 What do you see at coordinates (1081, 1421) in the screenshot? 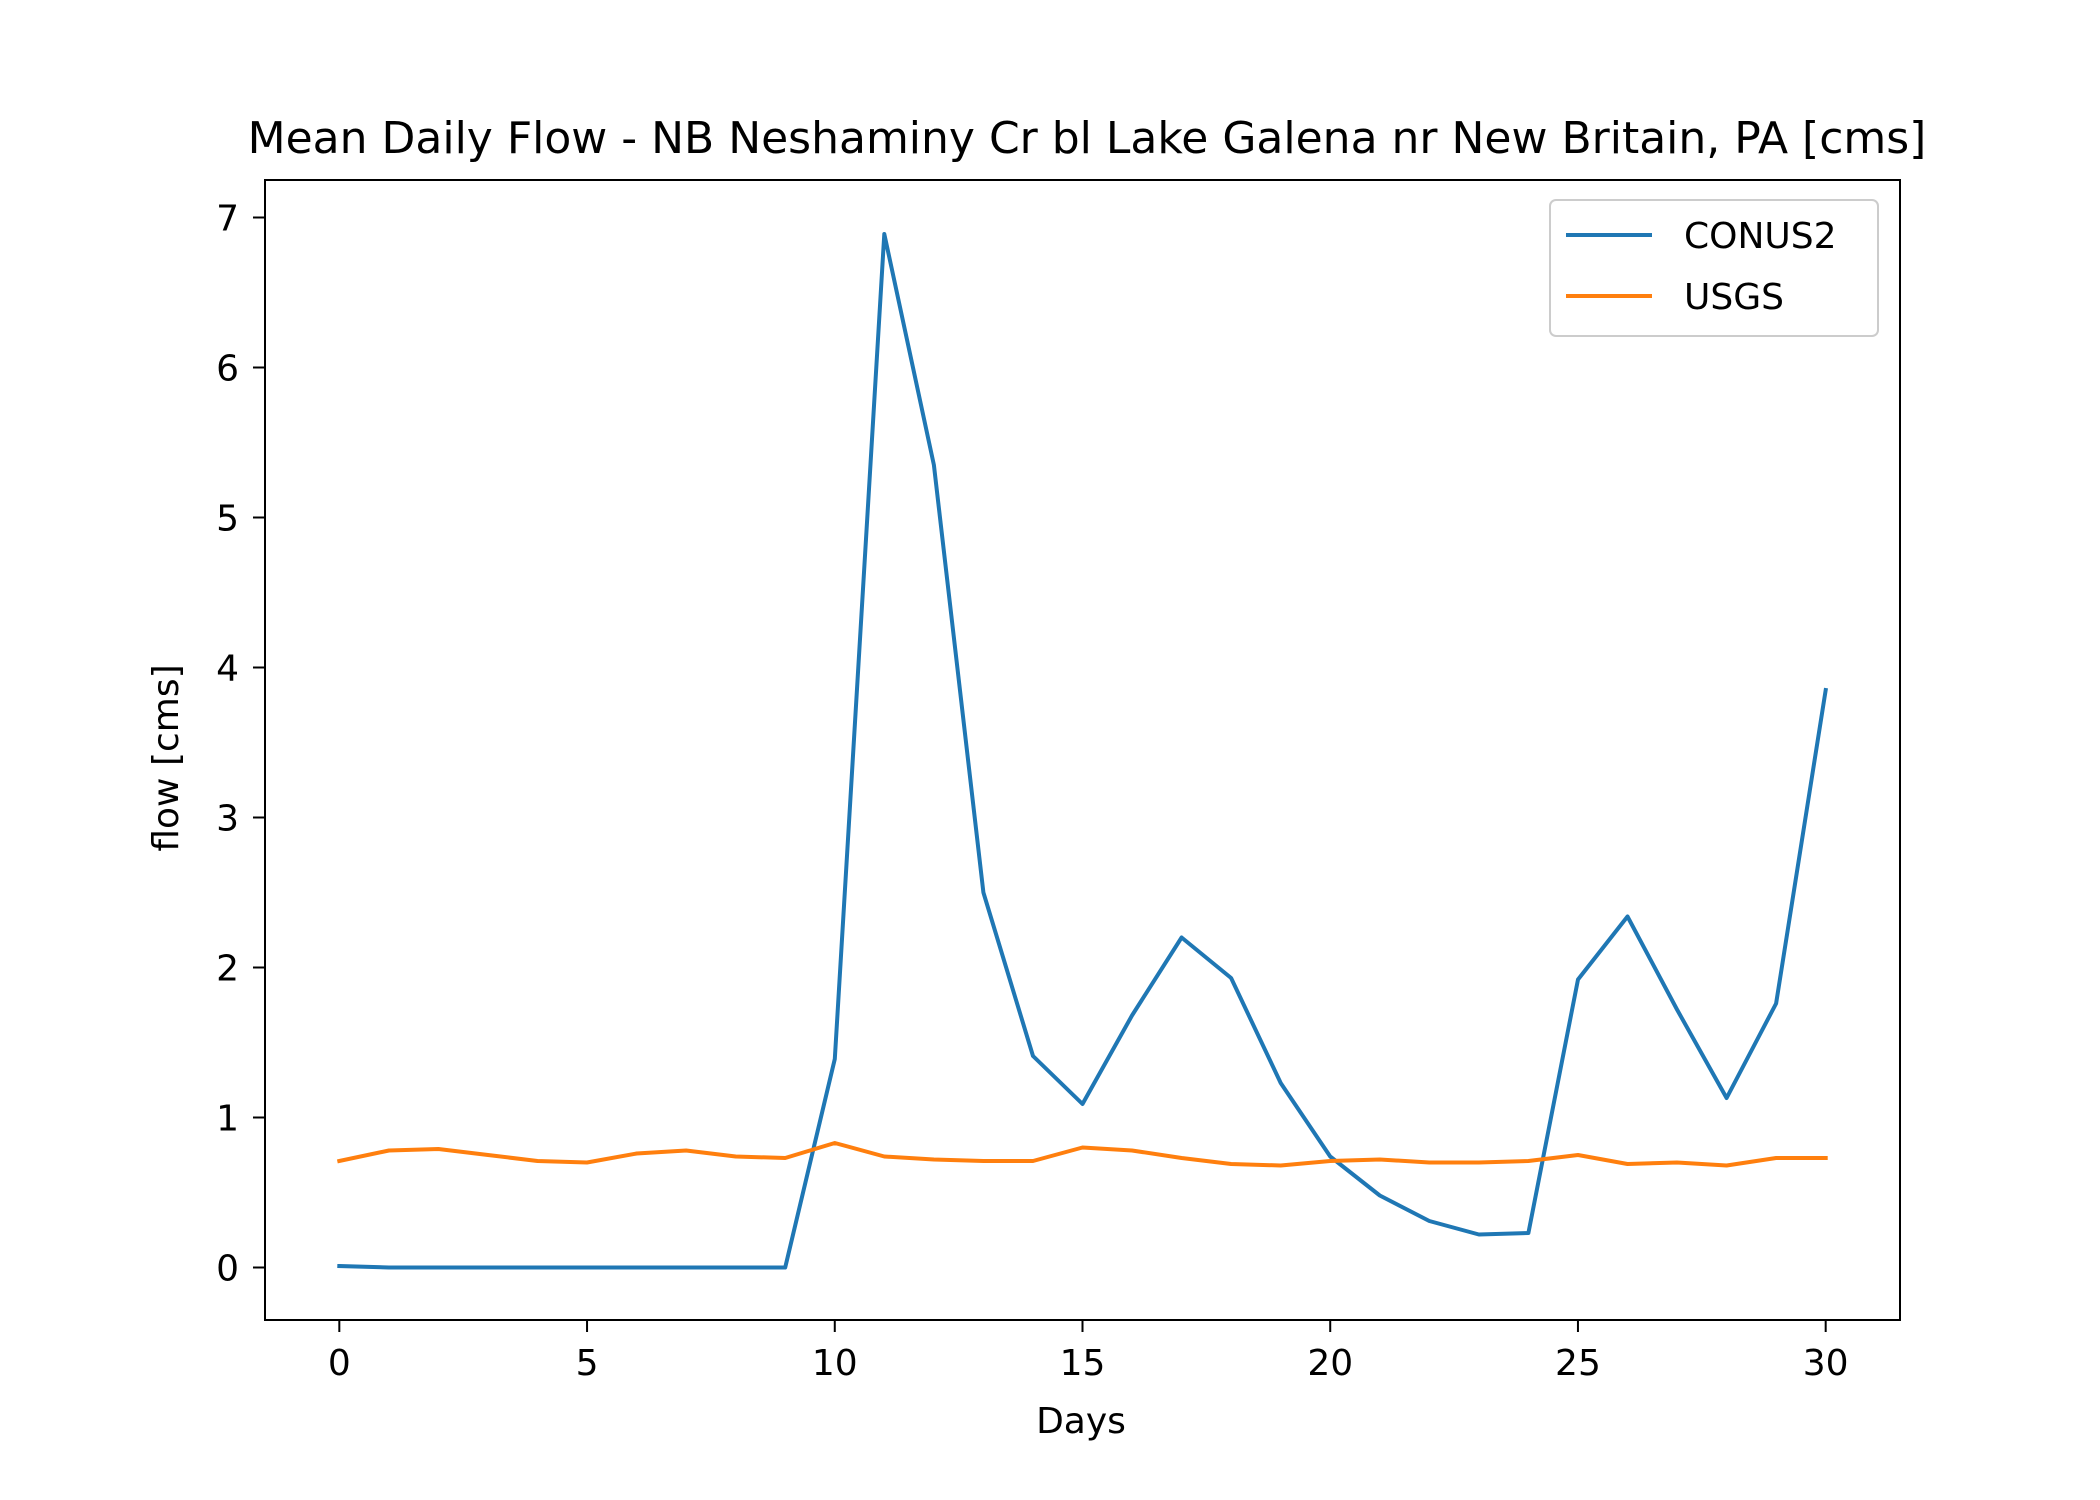
I see `x-axis-label: Days` at bounding box center [1081, 1421].